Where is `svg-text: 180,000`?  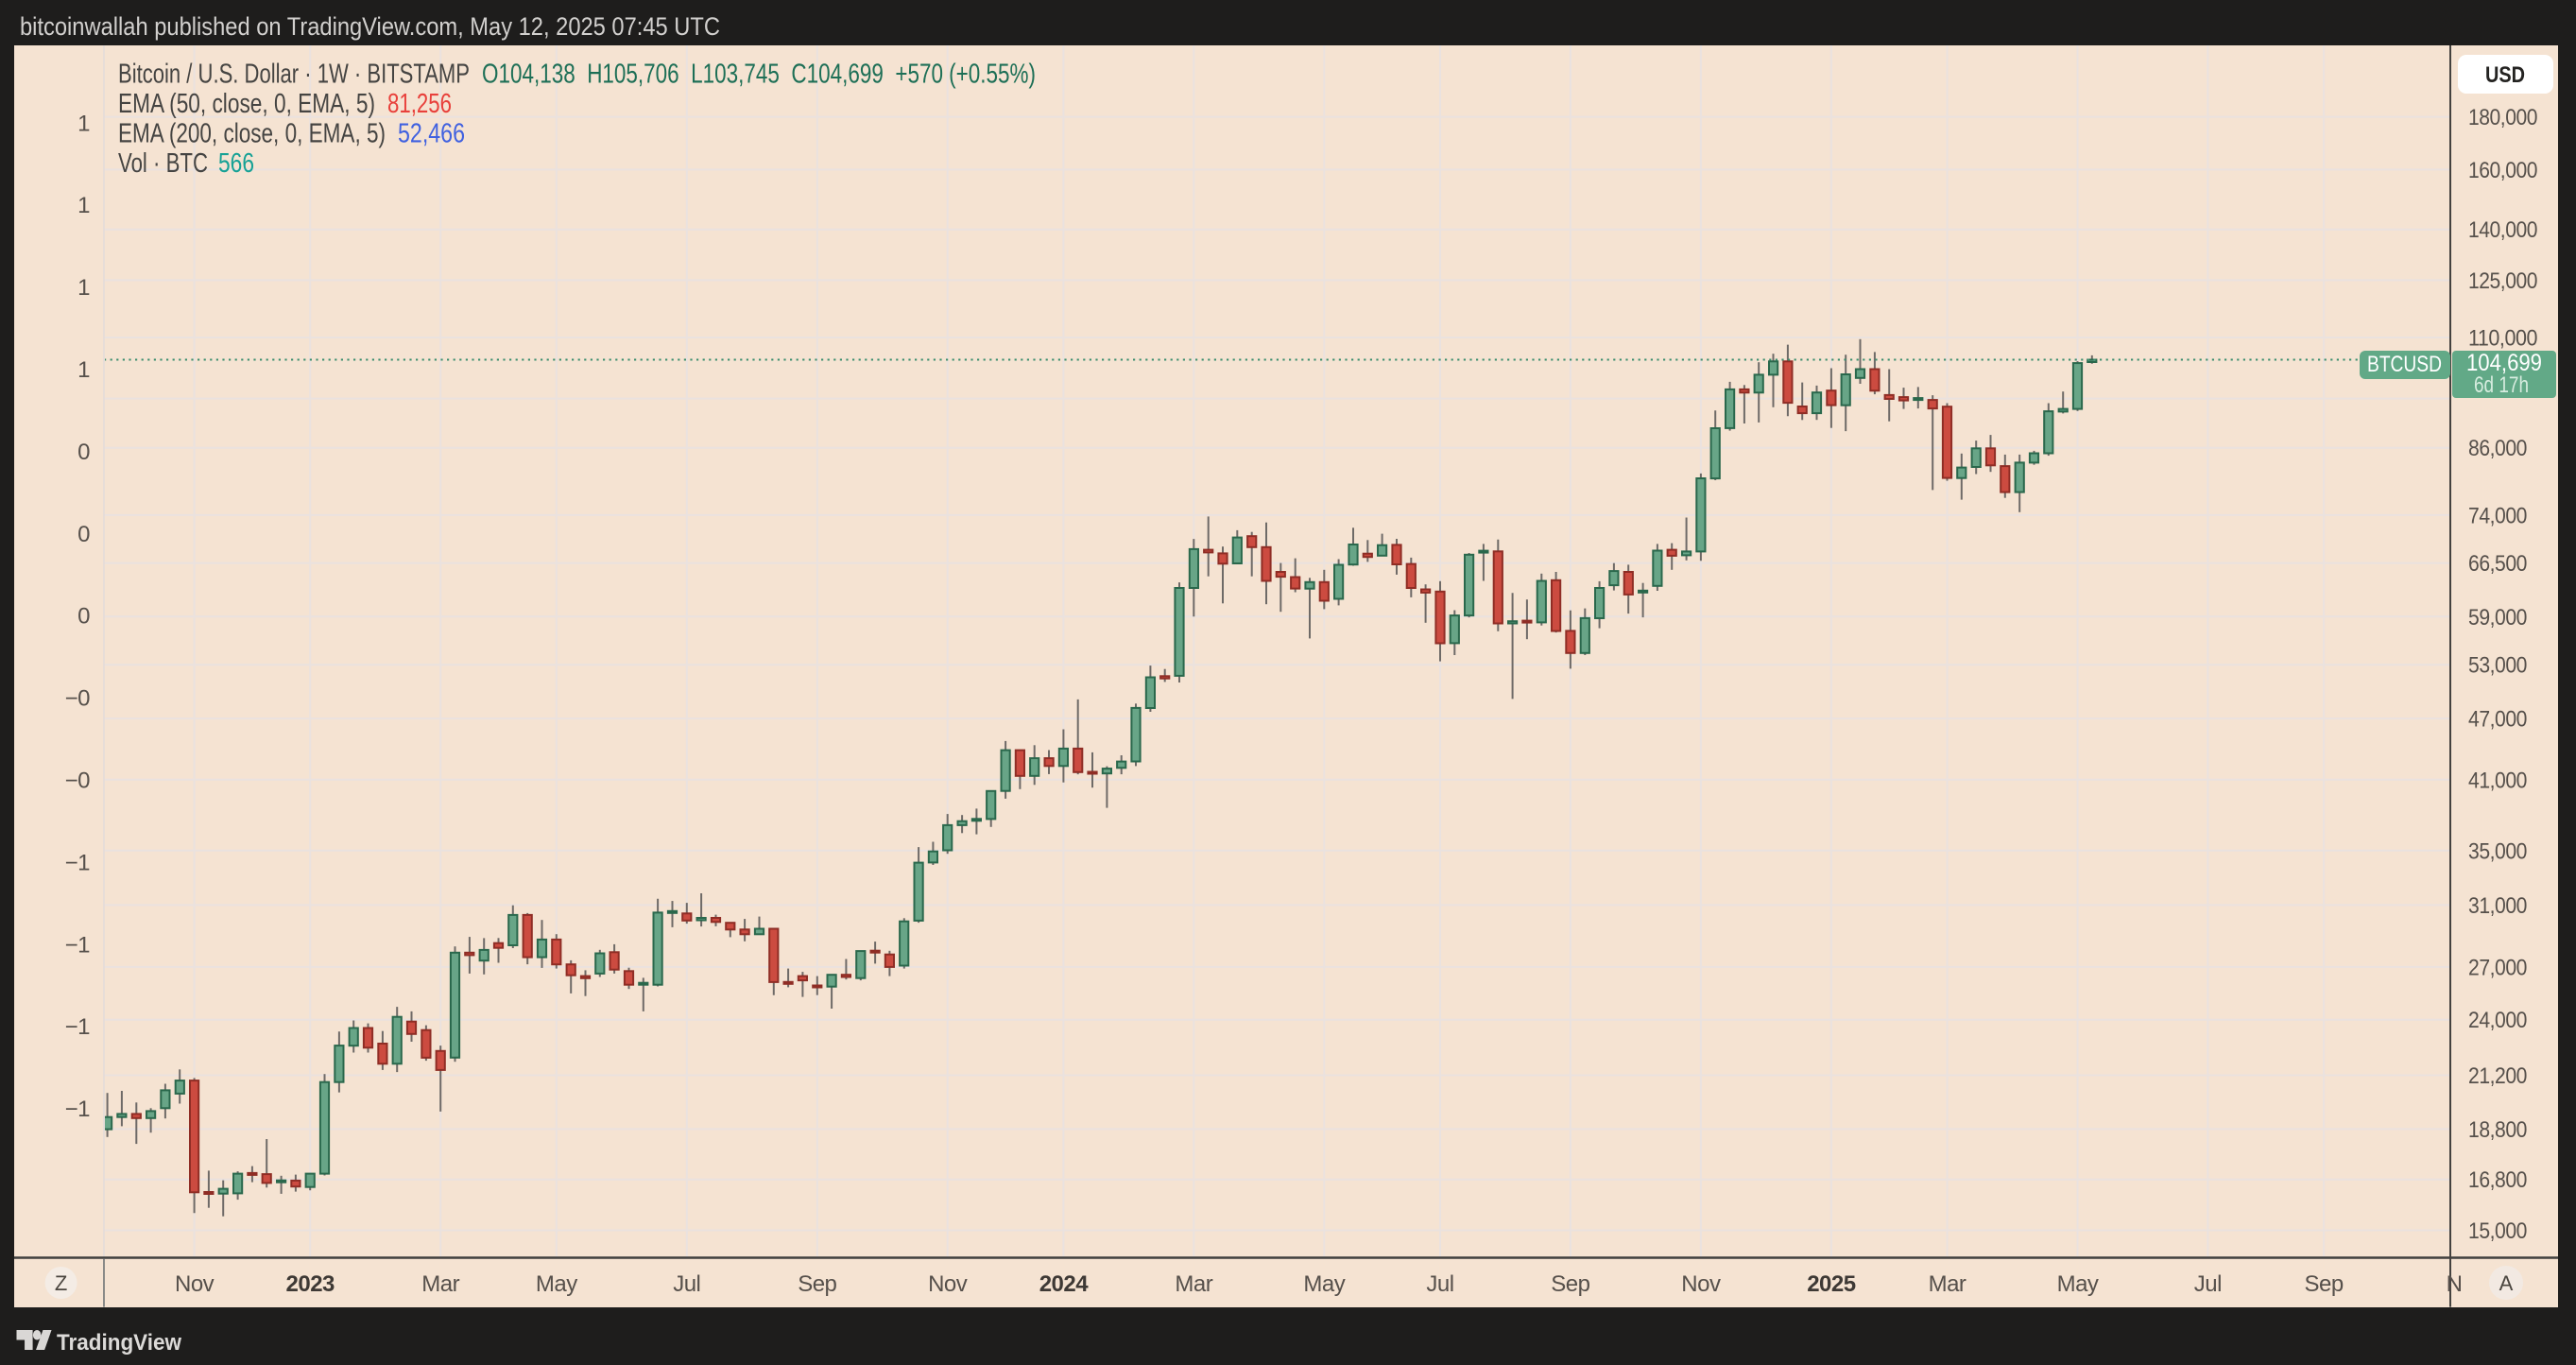 svg-text: 180,000 is located at coordinates (2502, 118).